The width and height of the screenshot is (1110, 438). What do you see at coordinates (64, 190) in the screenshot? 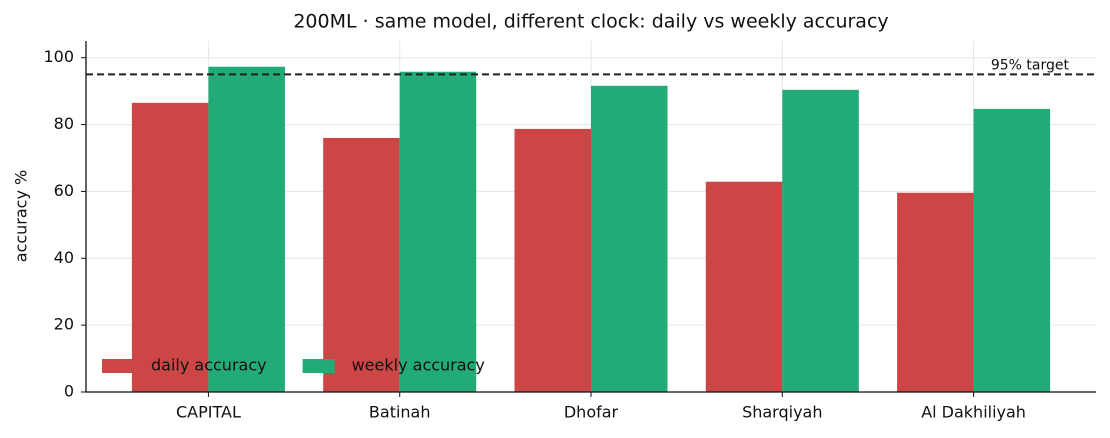
I see `y-tick-label: 60` at bounding box center [64, 190].